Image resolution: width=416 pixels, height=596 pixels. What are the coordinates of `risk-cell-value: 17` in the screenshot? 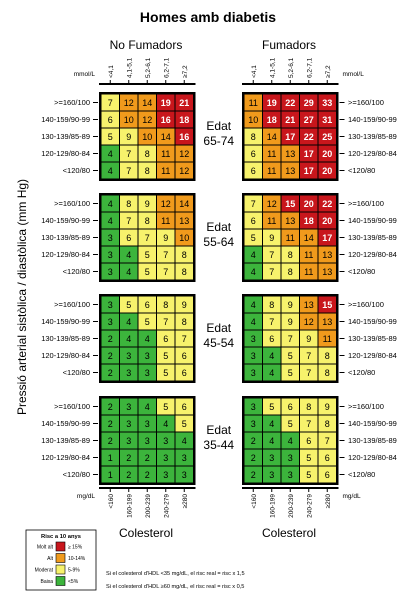 It's located at (309, 171).